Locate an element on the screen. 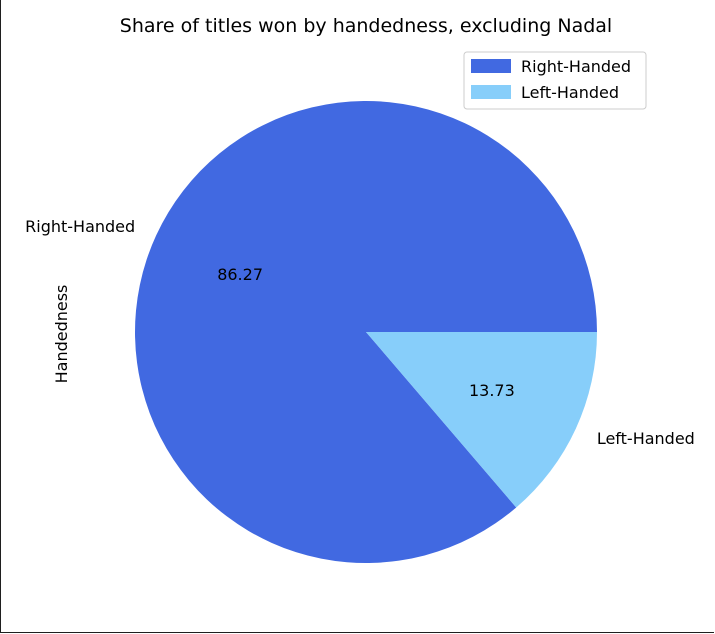 This screenshot has height=634, width=715. legend-swatch-right-handed is located at coordinates (491, 66).